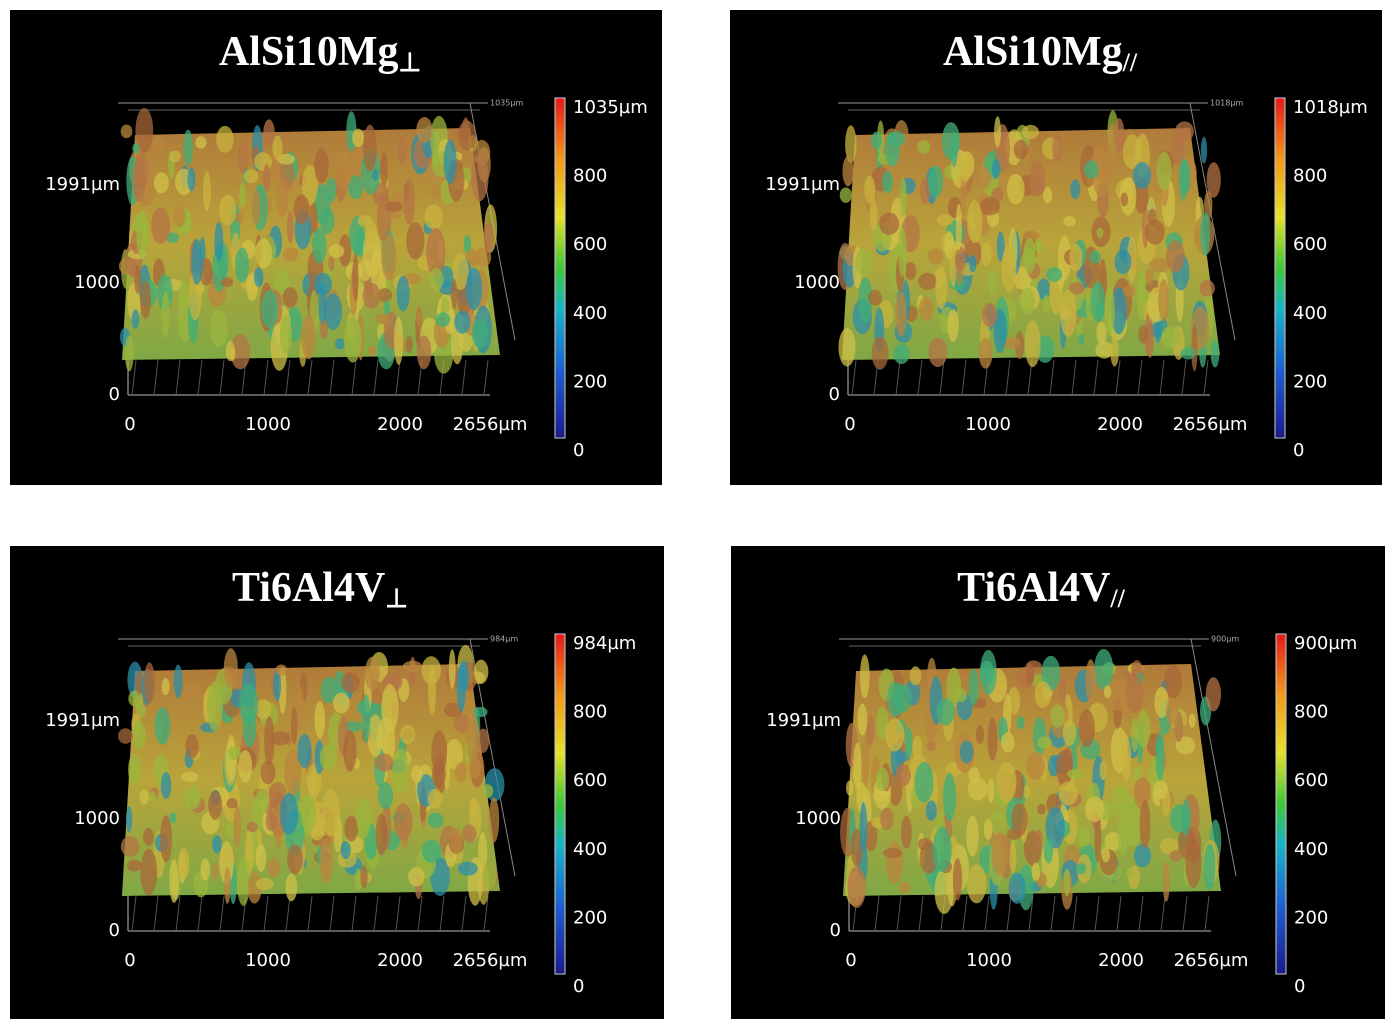 The width and height of the screenshot is (1386, 1019). I want to click on corner-label: 984µm, so click(504, 639).